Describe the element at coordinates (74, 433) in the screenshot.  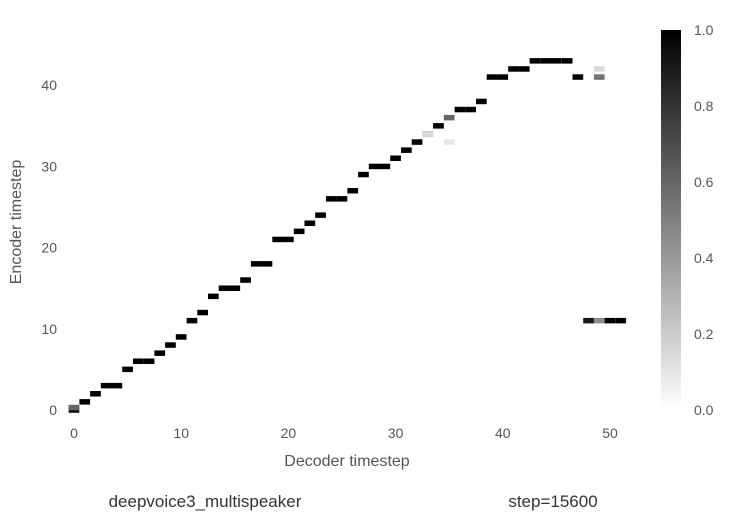
I see `x-tick-label: 0` at that location.